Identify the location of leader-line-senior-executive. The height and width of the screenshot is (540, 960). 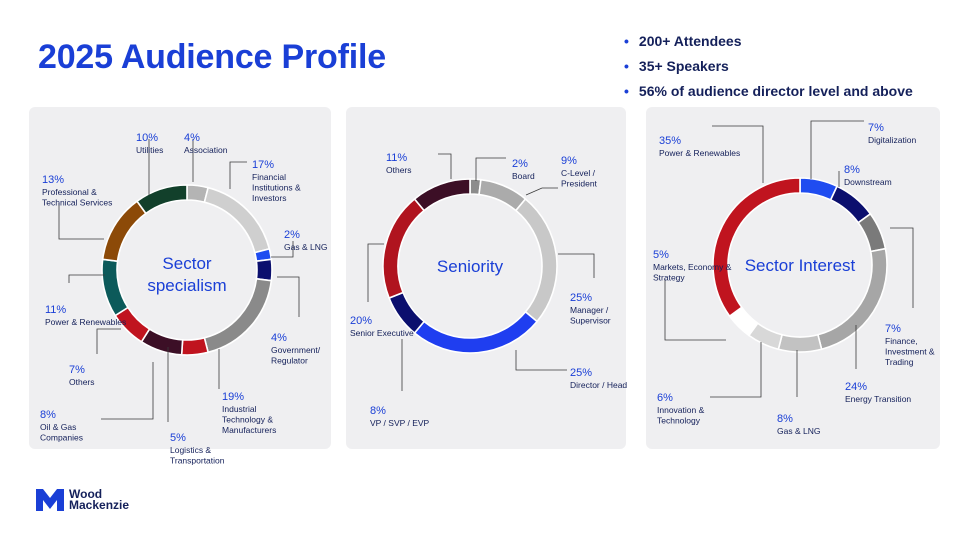
(375, 272).